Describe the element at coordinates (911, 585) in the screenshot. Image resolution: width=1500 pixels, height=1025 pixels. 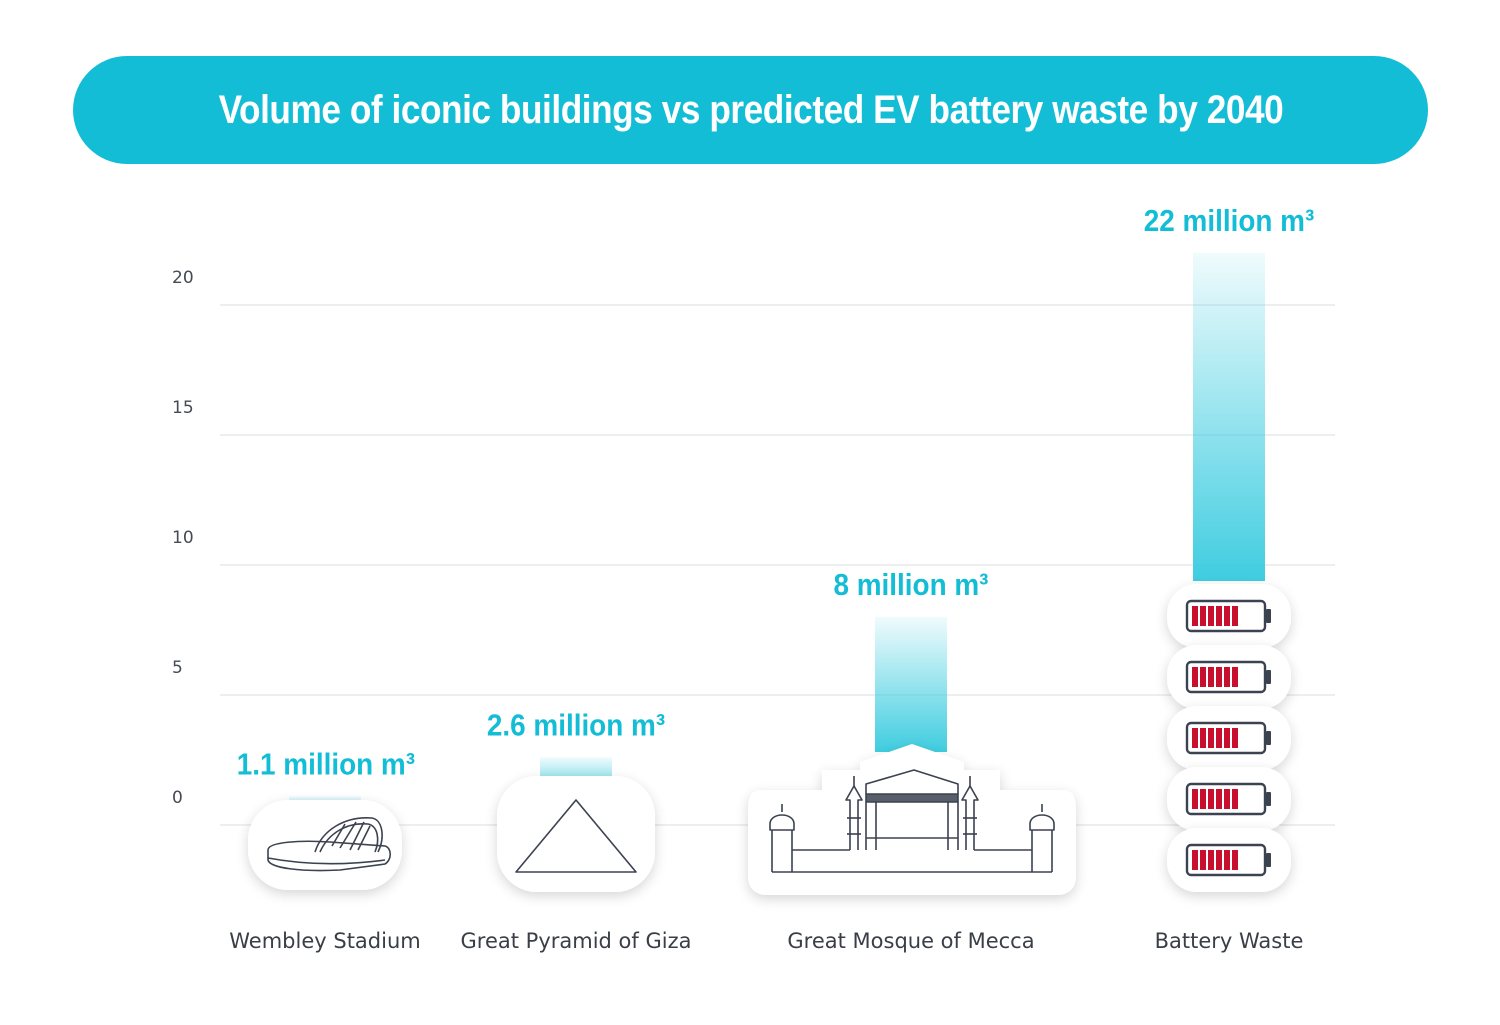
I see `value-label: 8 million m³` at that location.